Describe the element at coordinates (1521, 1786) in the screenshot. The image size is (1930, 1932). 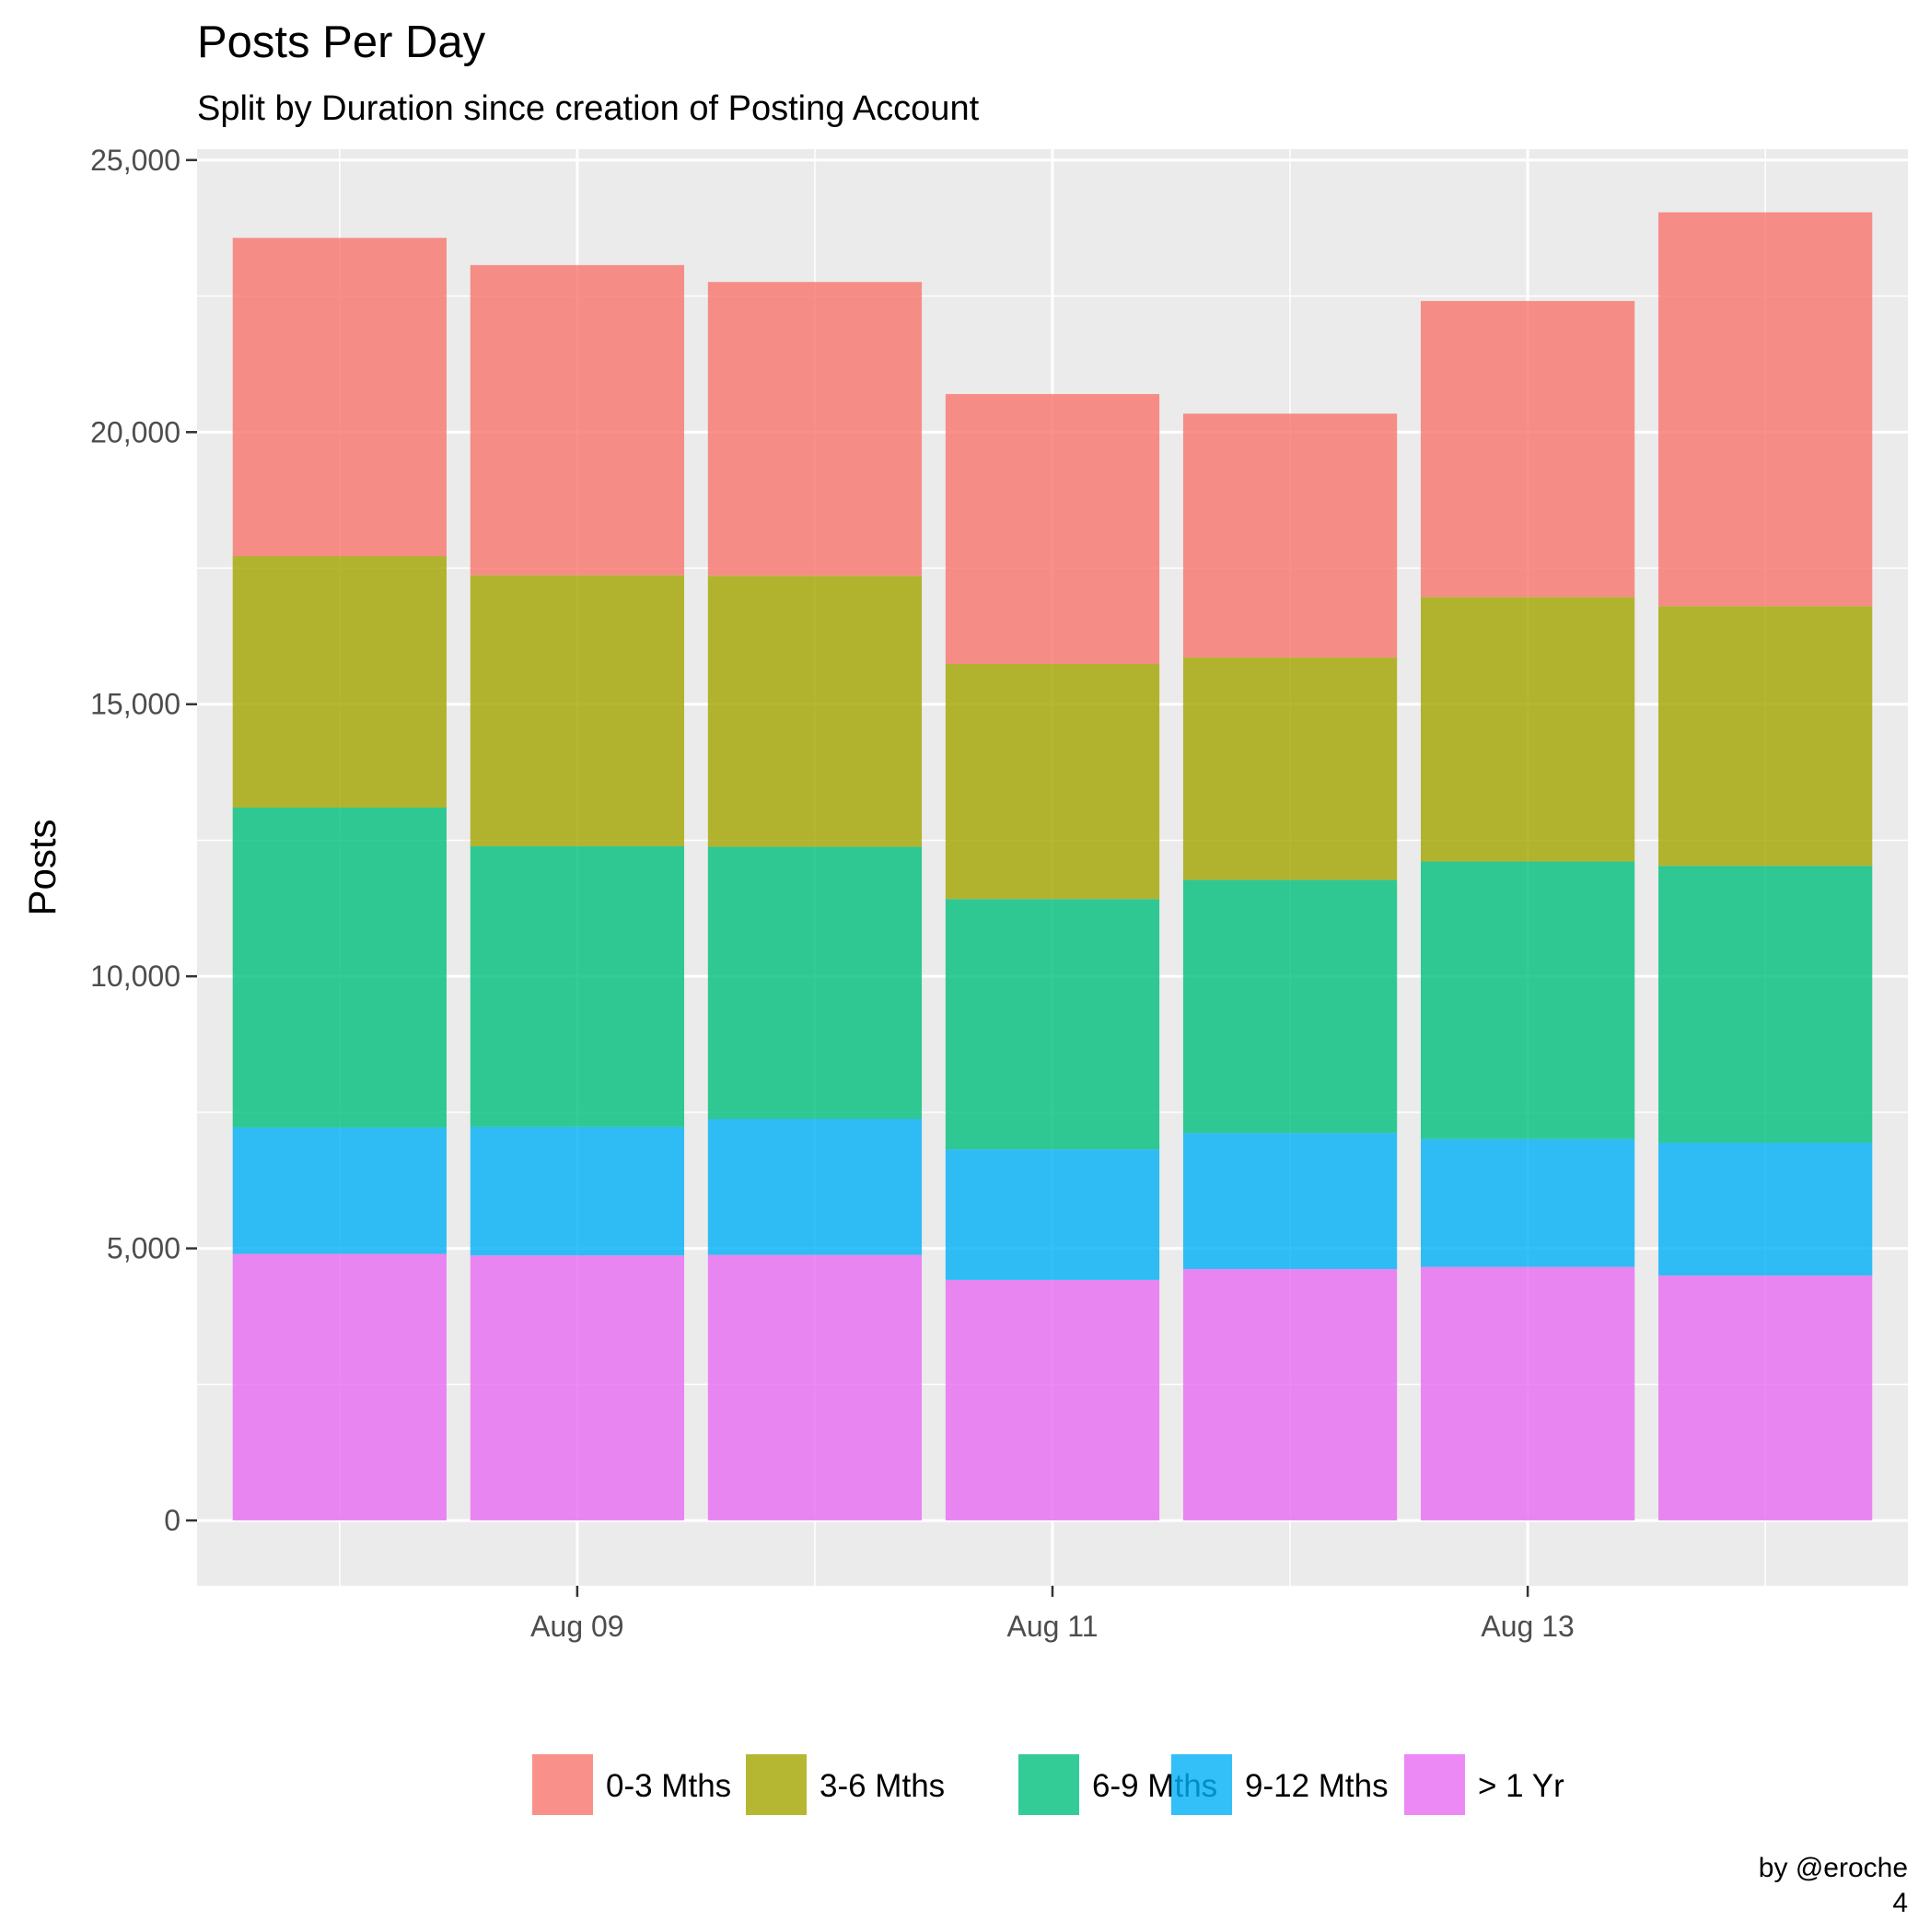
I see `legend-label: > 1 Yr` at that location.